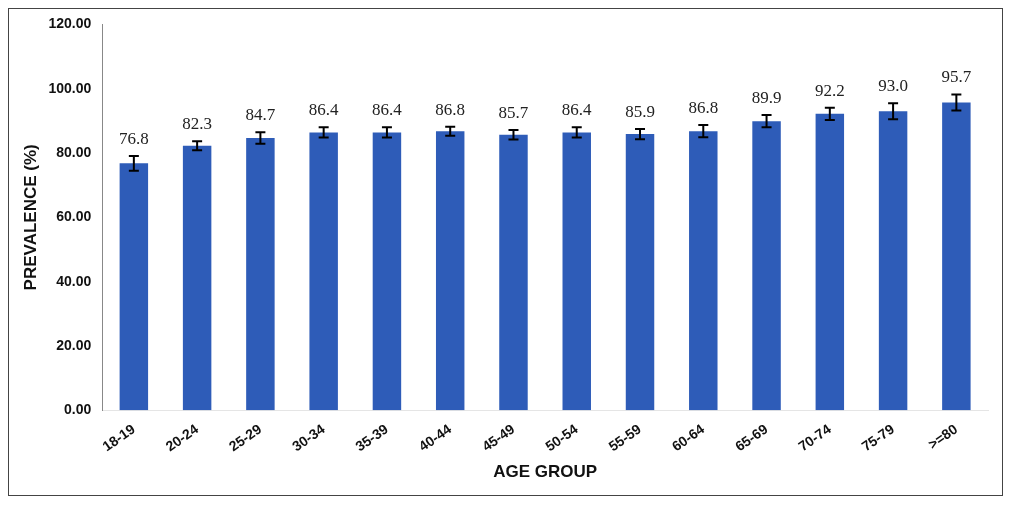  I want to click on data-label: 85.9, so click(640, 111).